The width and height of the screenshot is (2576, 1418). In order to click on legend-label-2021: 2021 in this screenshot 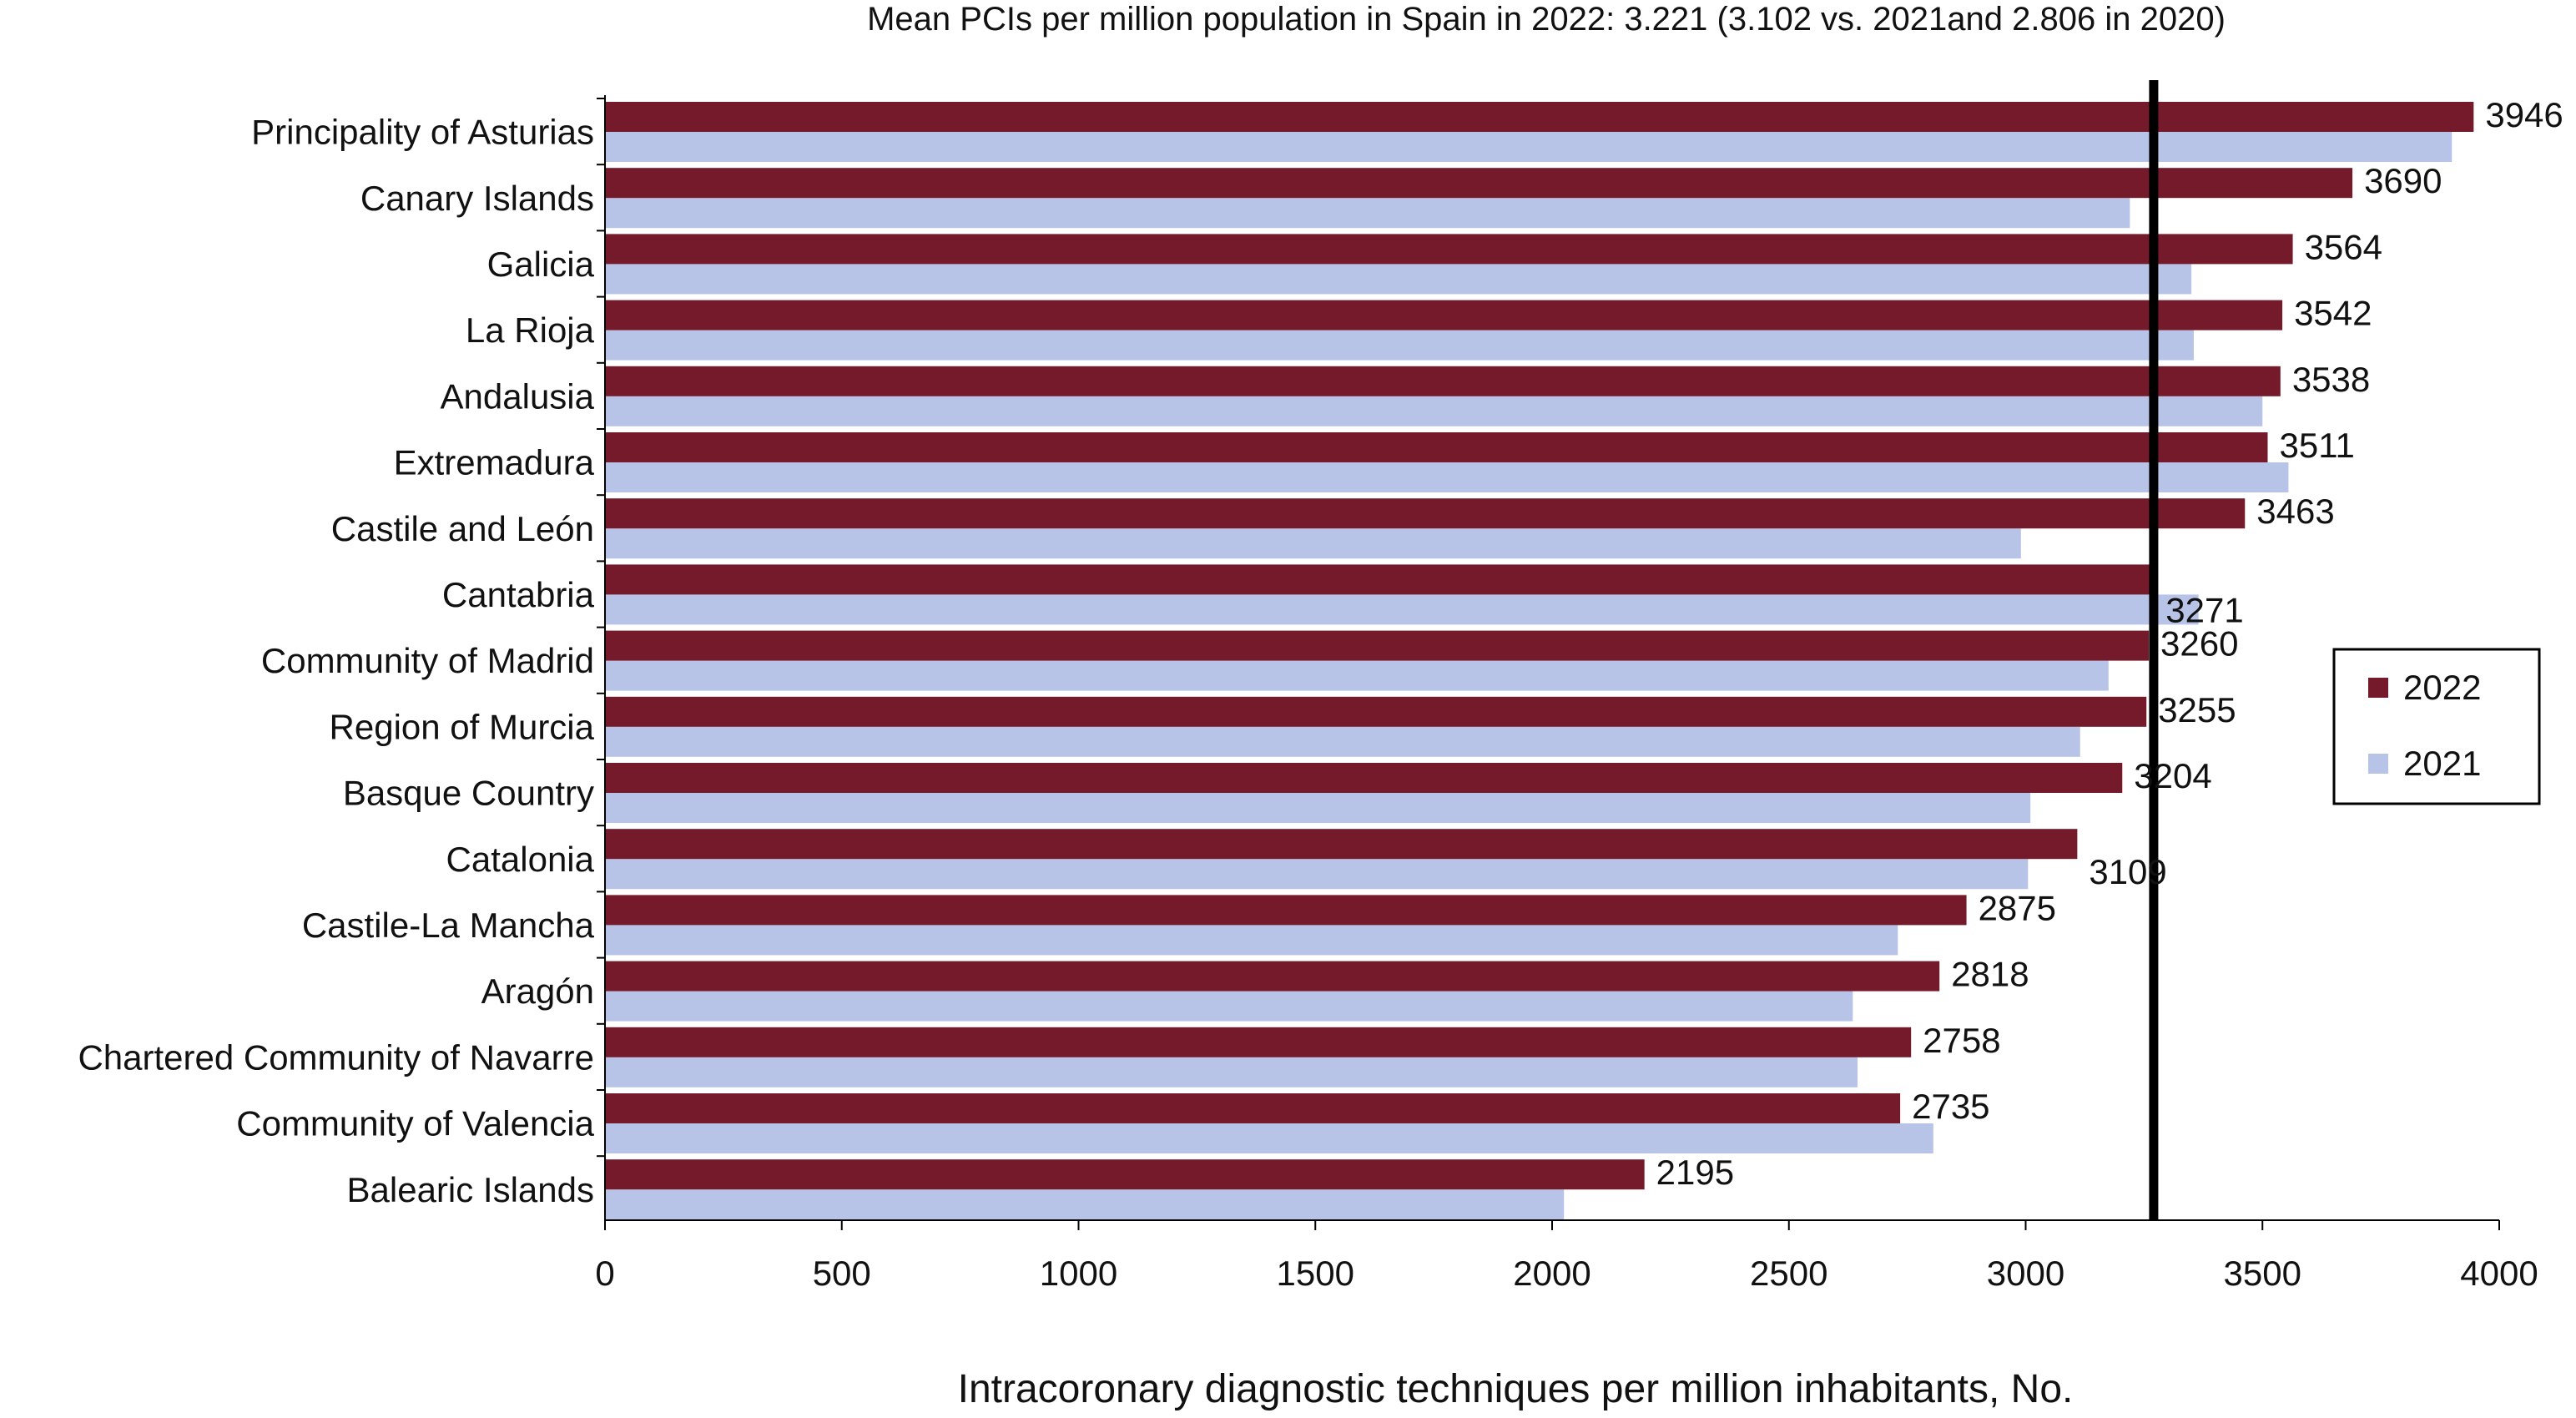, I will do `click(2442, 763)`.